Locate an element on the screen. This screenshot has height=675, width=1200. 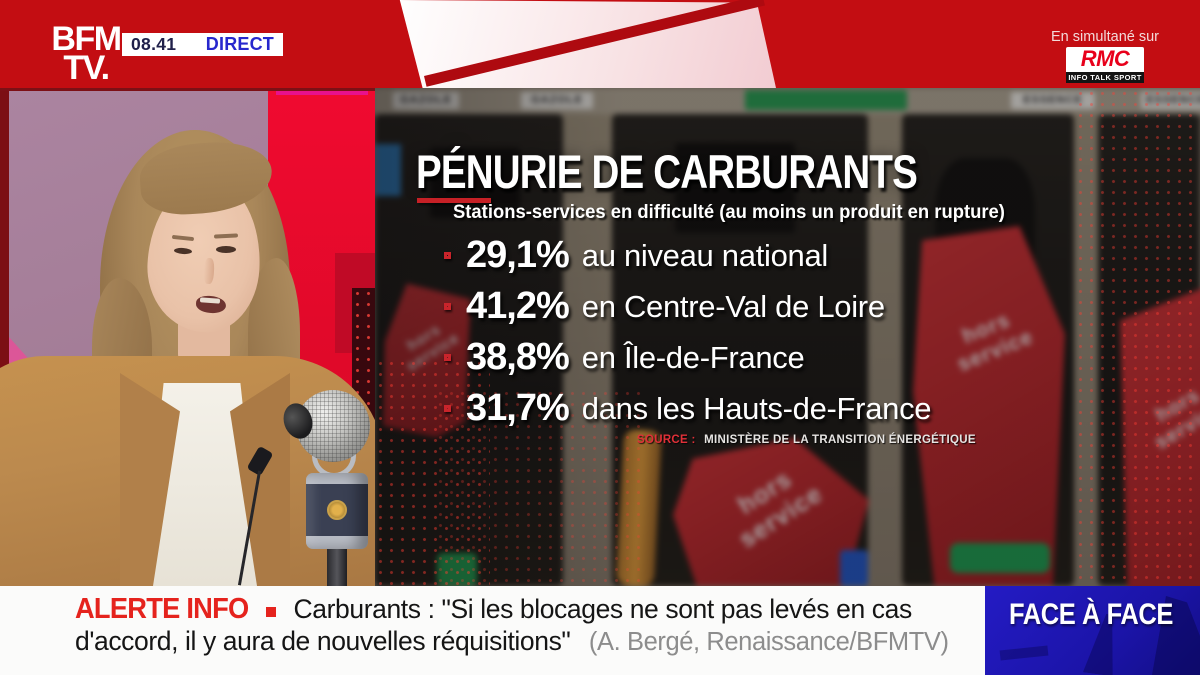
rmc-tagline: INFO TALK SPORT is located at coordinates (1105, 77).